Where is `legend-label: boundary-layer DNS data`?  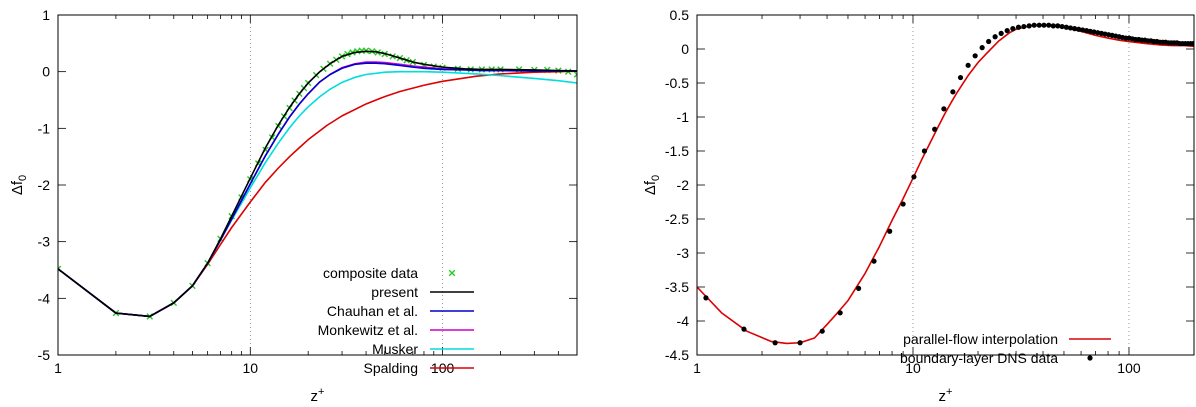 legend-label: boundary-layer DNS data is located at coordinates (979, 358).